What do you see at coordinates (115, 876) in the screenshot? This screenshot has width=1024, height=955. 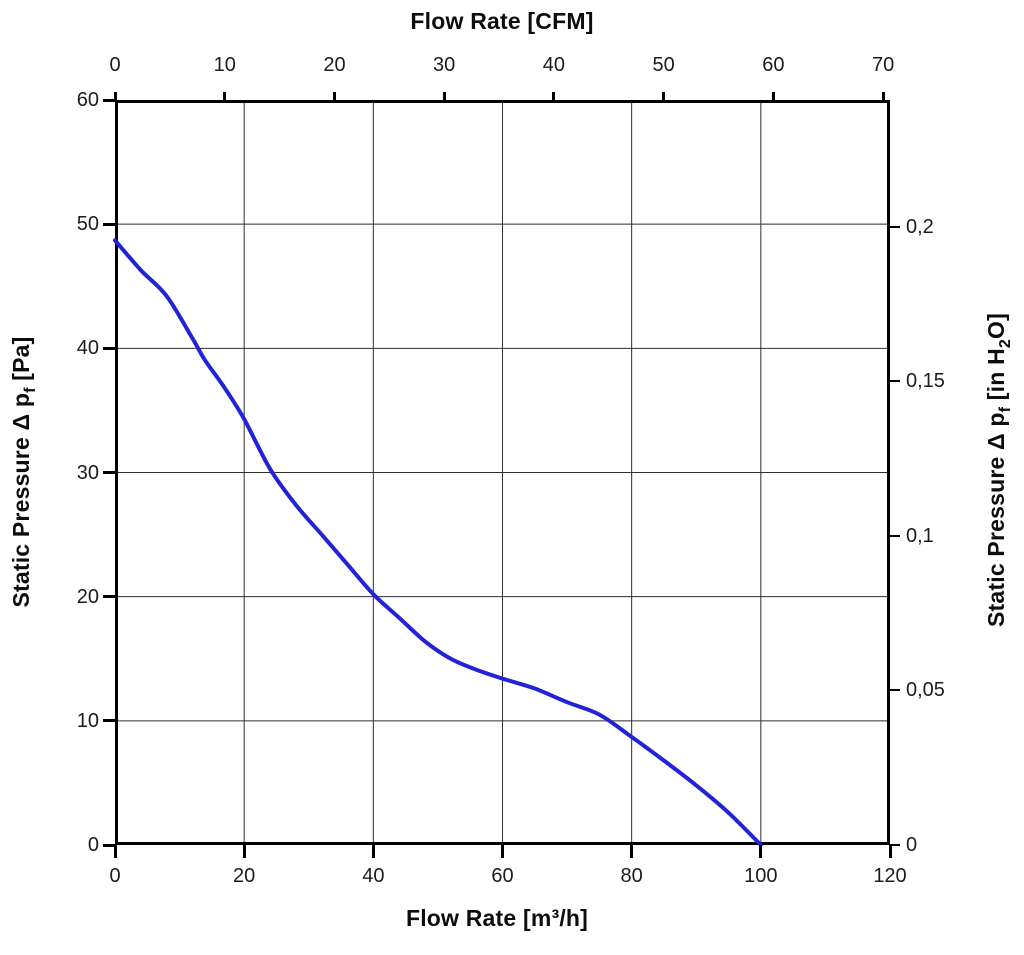 I see `bottom-tick-label: 0` at bounding box center [115, 876].